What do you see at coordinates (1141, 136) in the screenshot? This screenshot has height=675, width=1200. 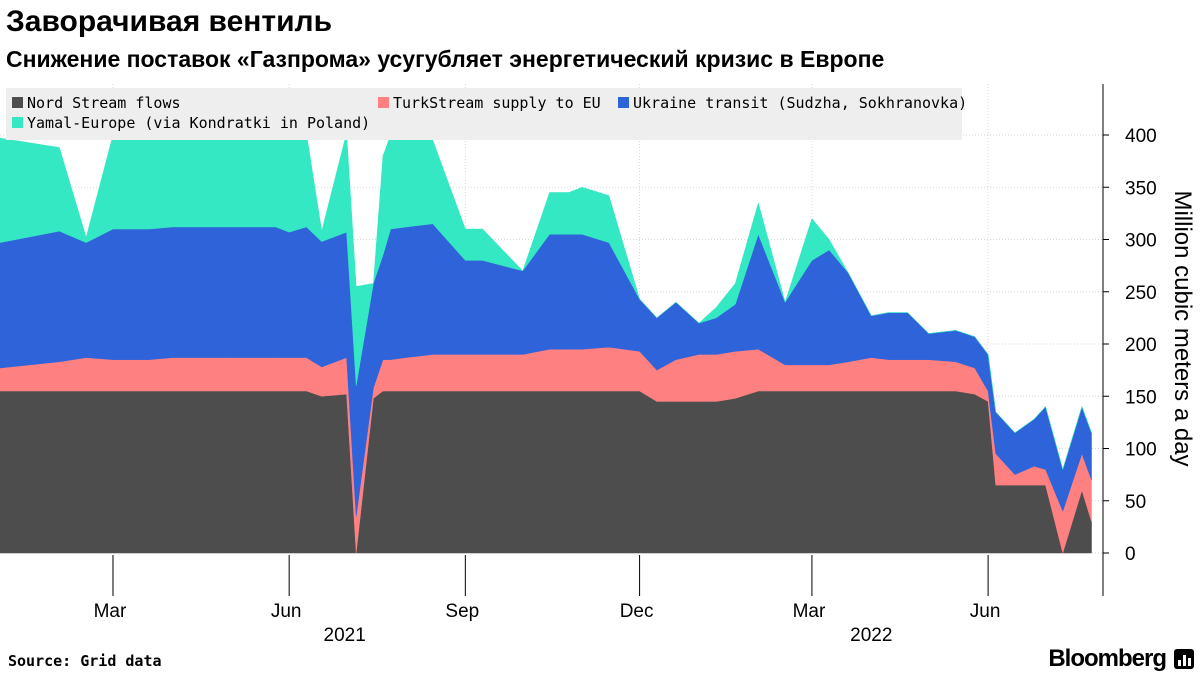 I see `y-tick-label: 400` at bounding box center [1141, 136].